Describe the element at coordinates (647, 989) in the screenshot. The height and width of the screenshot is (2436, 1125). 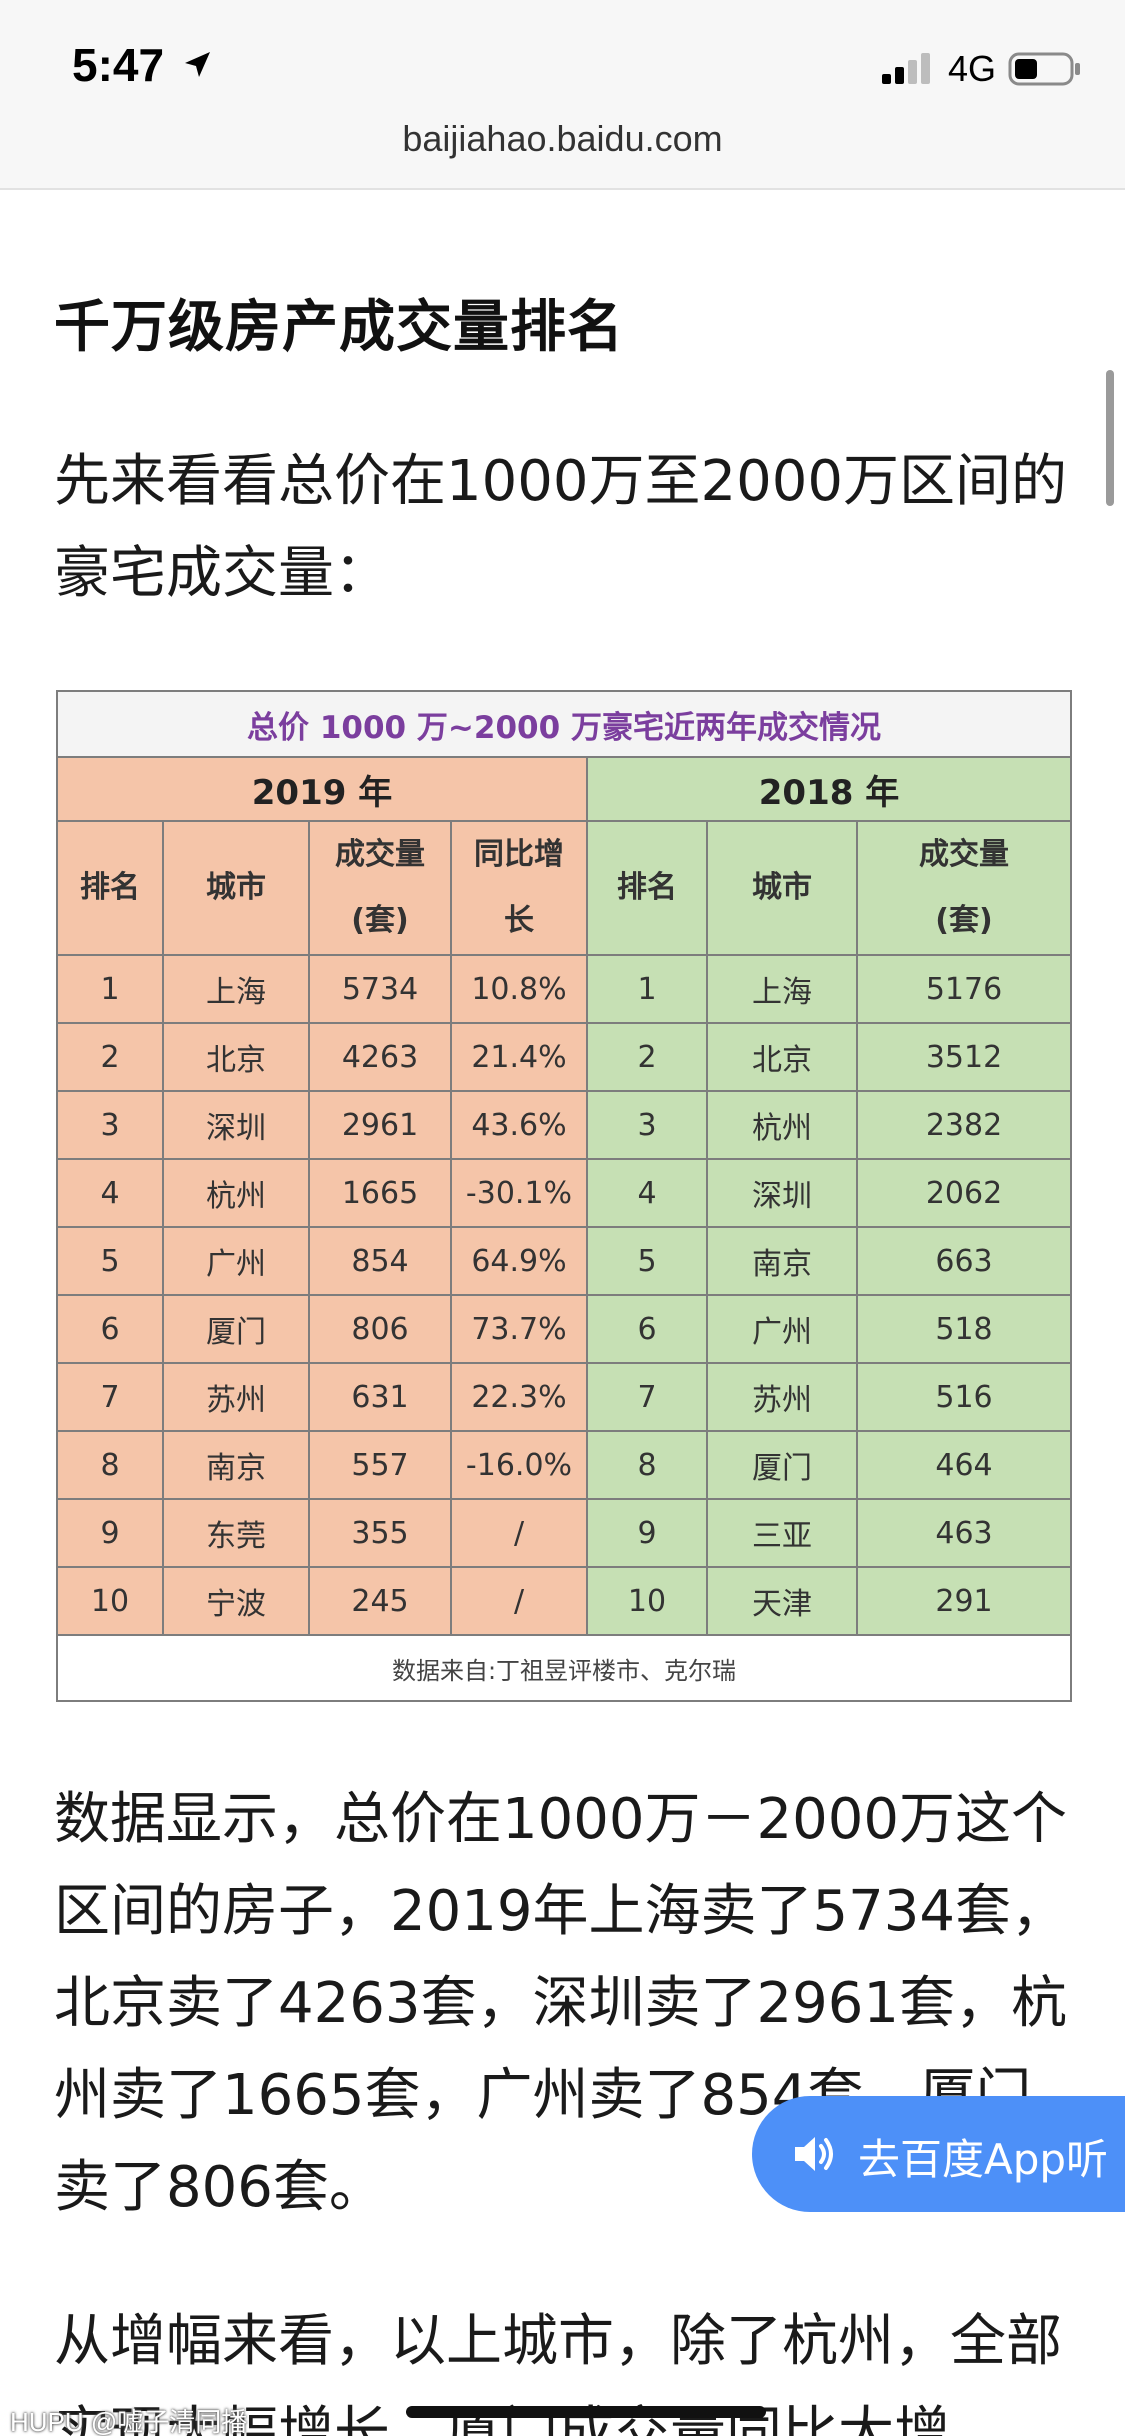
I see `rank-2018: 1` at that location.